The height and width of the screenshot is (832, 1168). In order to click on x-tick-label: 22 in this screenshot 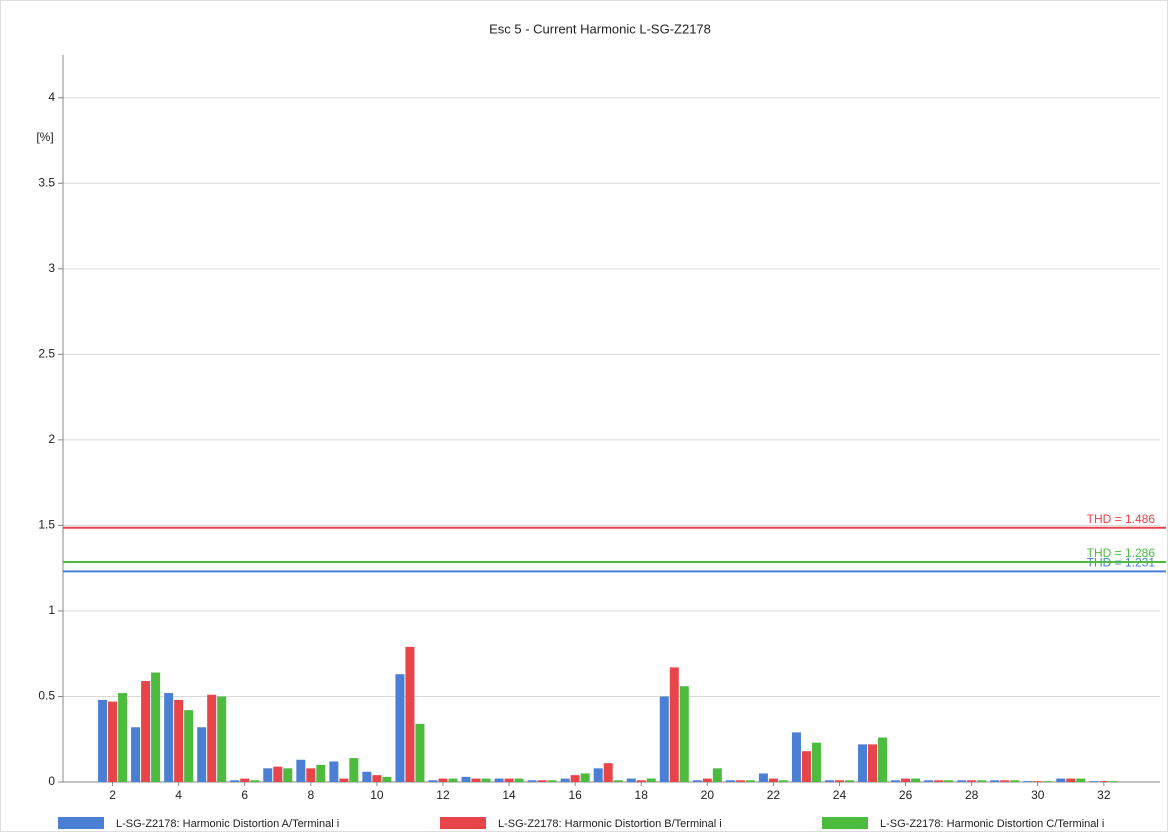, I will do `click(774, 795)`.